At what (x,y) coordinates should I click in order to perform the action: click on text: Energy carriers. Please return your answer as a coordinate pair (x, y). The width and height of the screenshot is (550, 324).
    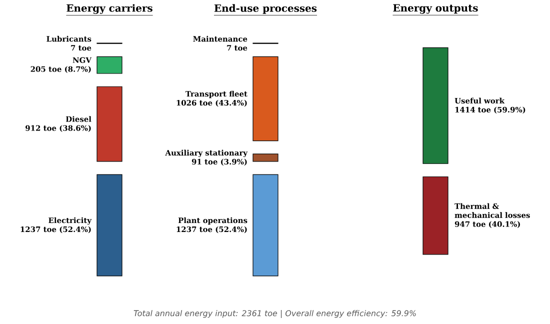
    Looking at the image, I should click on (109, 9).